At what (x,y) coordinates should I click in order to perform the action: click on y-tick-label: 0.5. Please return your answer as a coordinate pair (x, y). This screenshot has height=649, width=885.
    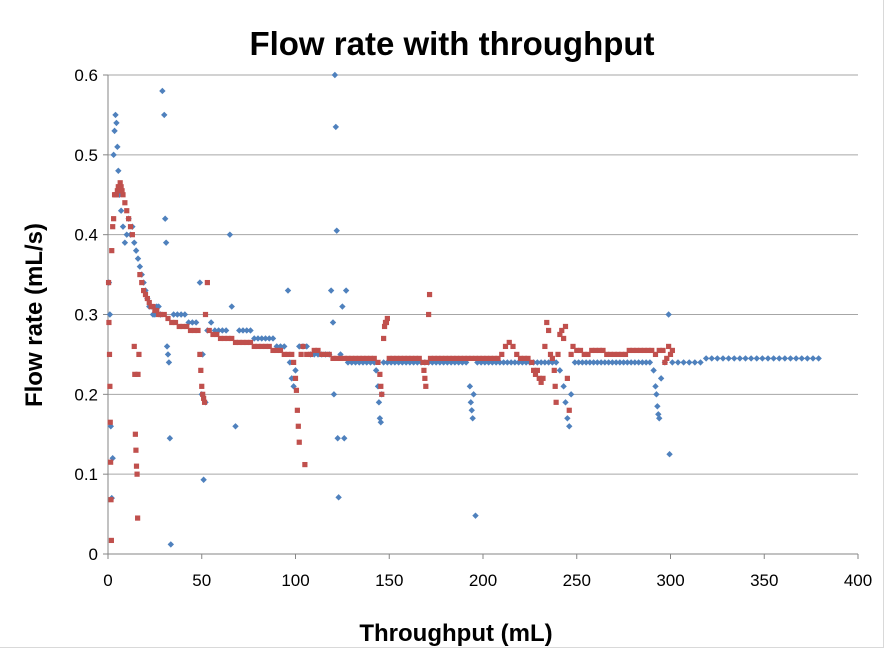
    Looking at the image, I should click on (86, 155).